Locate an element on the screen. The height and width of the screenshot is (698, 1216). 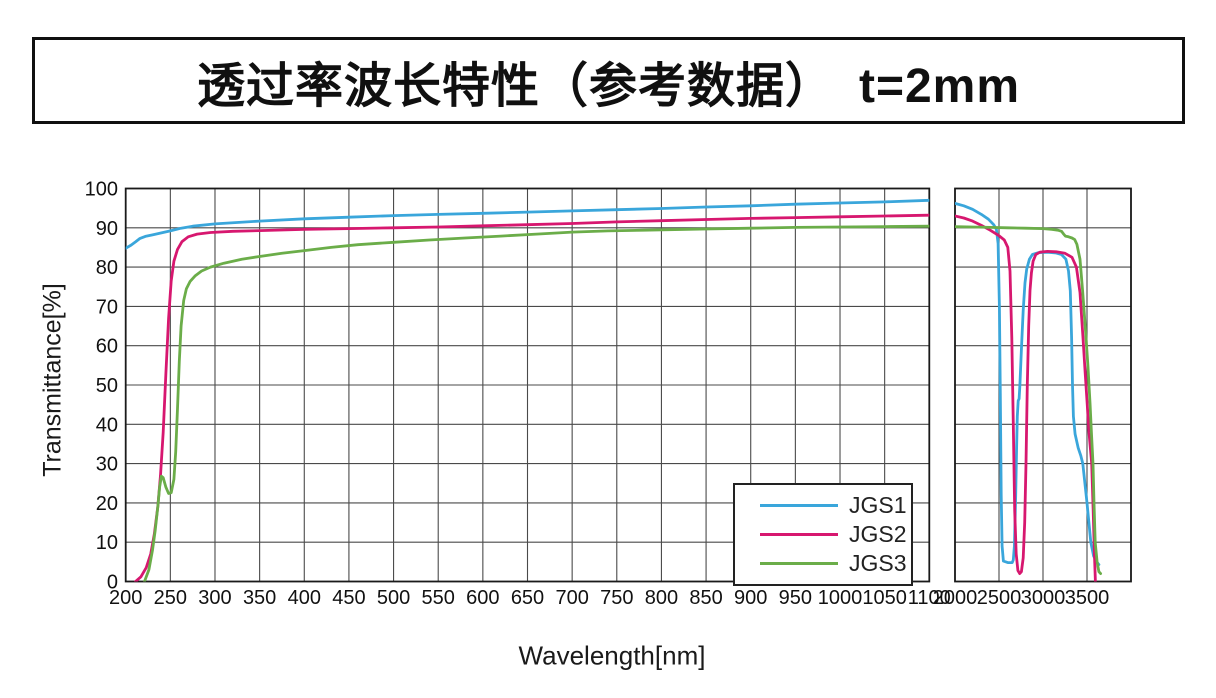
x-tick-label: 350 is located at coordinates (259, 598).